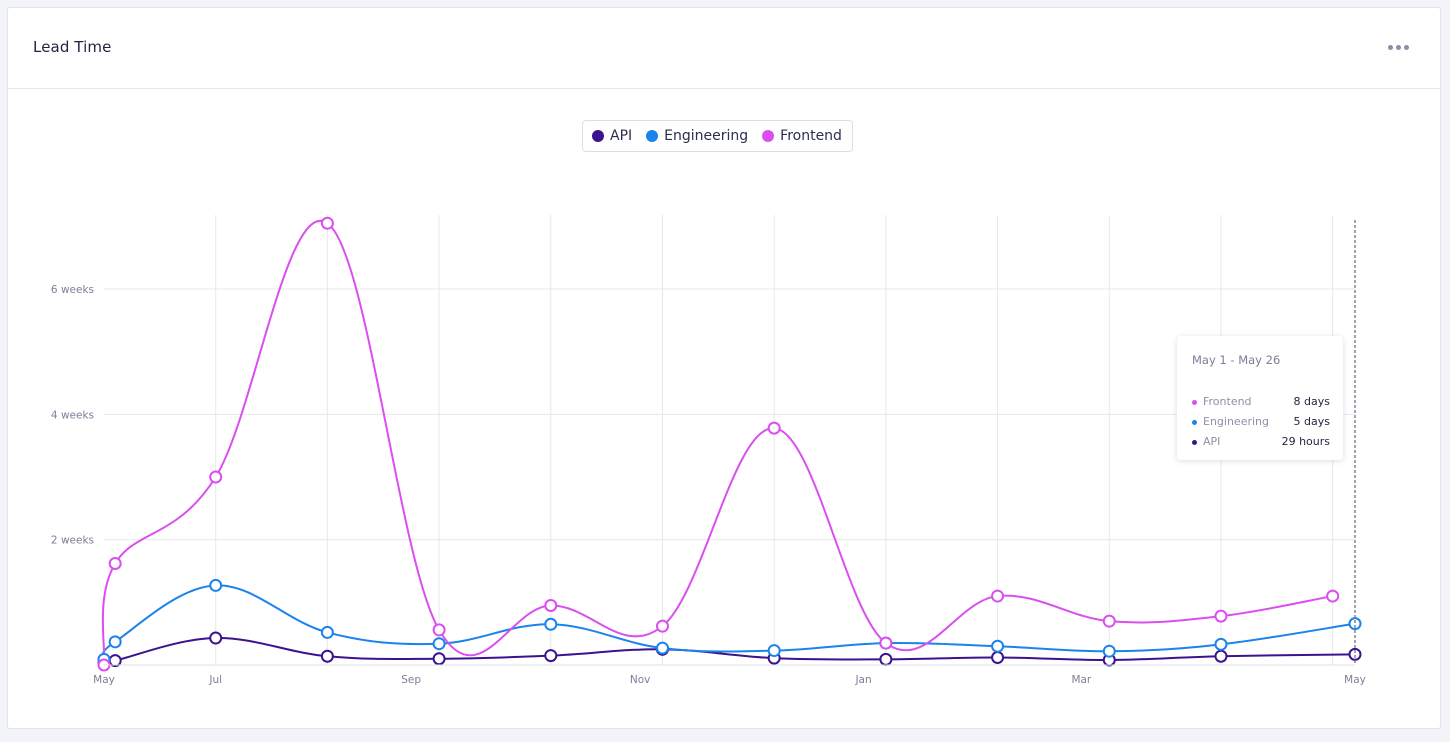 This screenshot has height=742, width=1450. I want to click on legend-swatch-api, so click(598, 136).